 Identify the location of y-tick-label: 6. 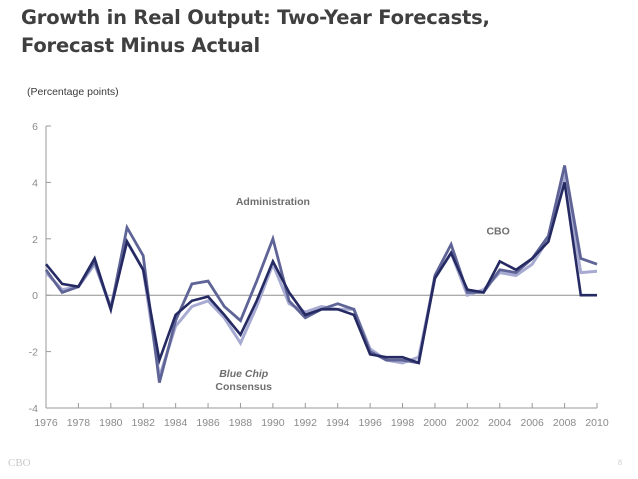
(35, 127).